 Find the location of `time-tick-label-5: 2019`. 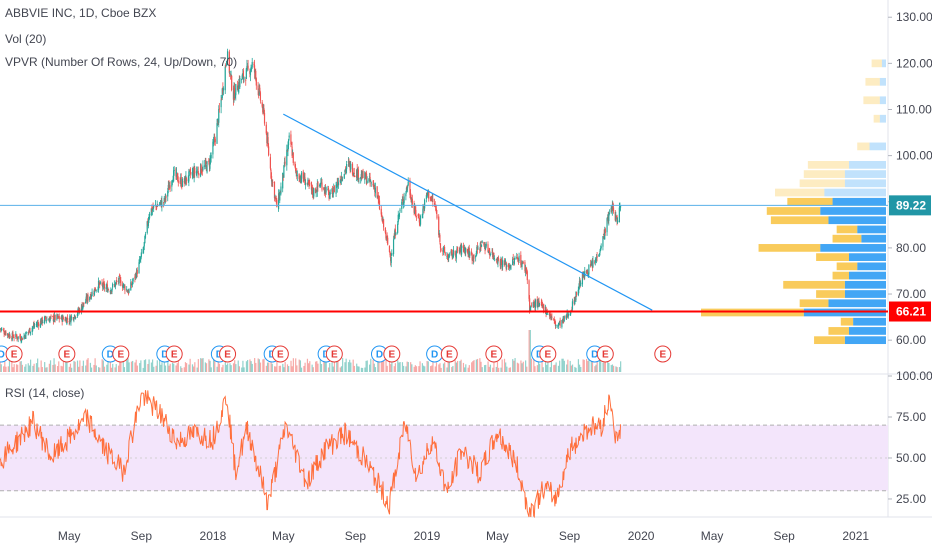

time-tick-label-5: 2019 is located at coordinates (427, 536).